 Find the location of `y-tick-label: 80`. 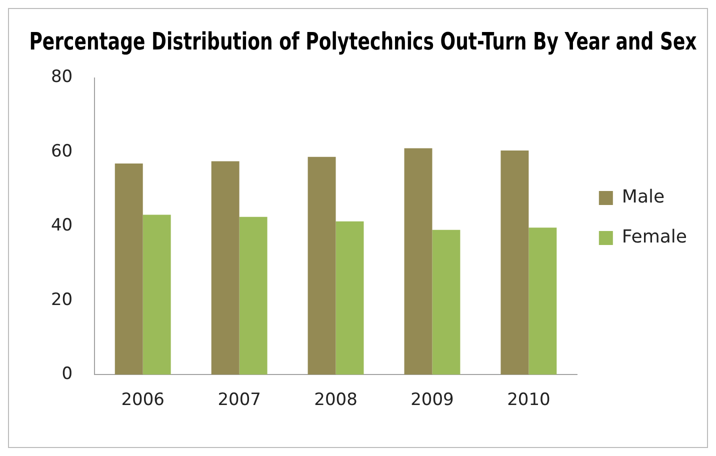

y-tick-label: 80 is located at coordinates (61, 77).